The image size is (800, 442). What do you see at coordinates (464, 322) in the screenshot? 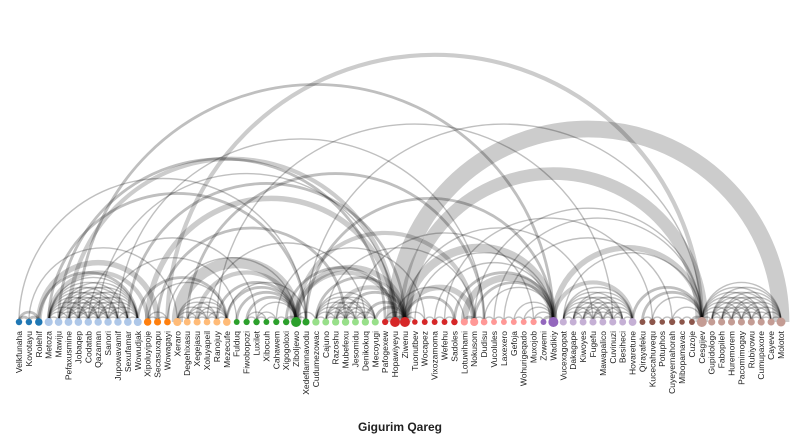
I see `node-lotuwihami` at bounding box center [464, 322].